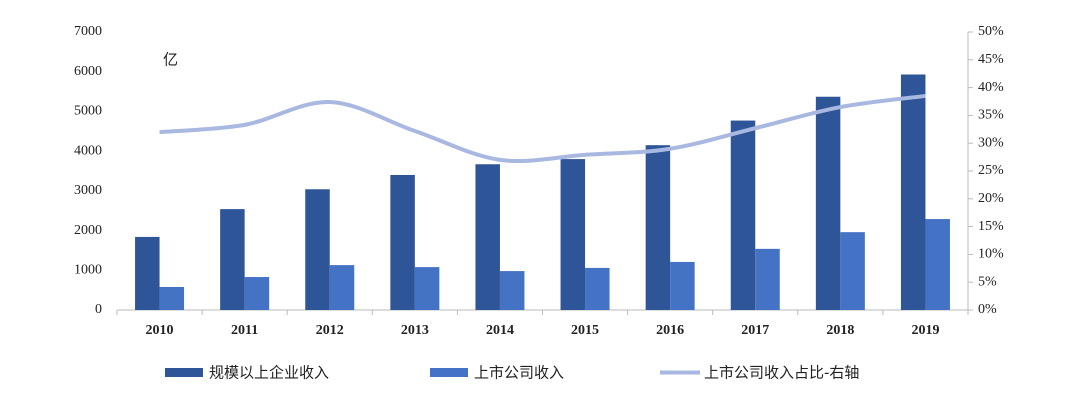 Image resolution: width=1080 pixels, height=412 pixels. Describe the element at coordinates (991, 31) in the screenshot. I see `y2-tick-label: 50%` at that location.